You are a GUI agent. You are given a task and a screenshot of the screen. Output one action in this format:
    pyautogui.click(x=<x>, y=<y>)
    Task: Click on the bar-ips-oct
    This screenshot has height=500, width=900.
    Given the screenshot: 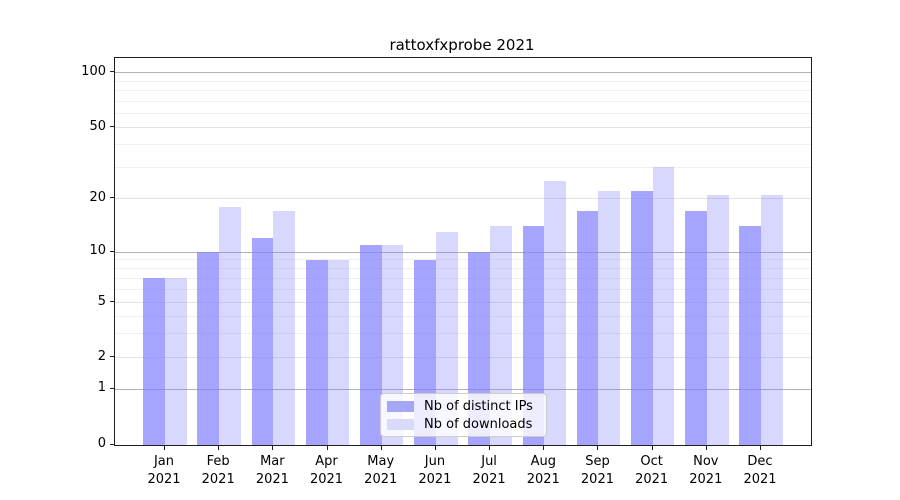 What is the action you would take?
    pyautogui.click(x=641, y=318)
    